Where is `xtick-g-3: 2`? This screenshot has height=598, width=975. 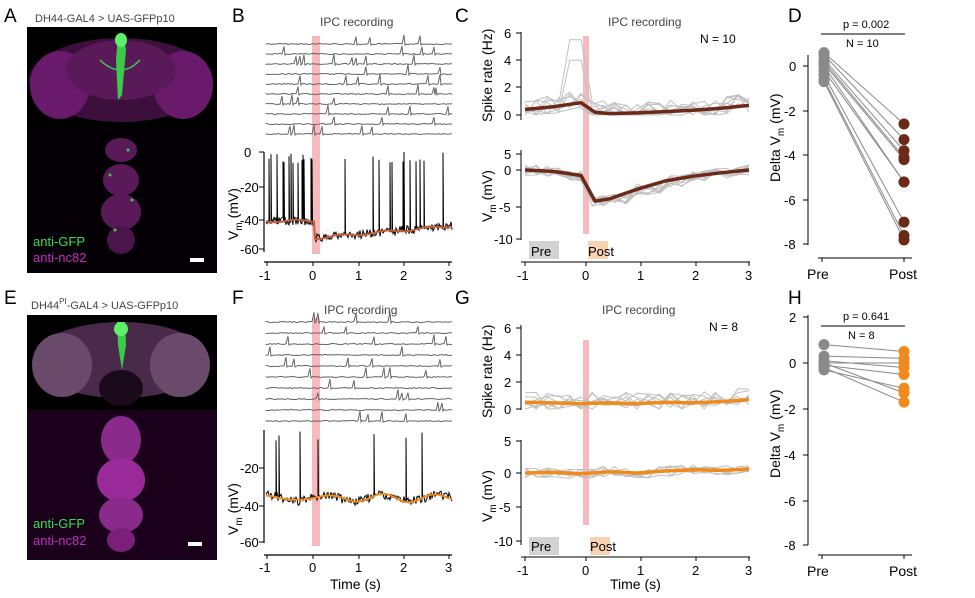
xtick-g-3: 2 is located at coordinates (695, 570).